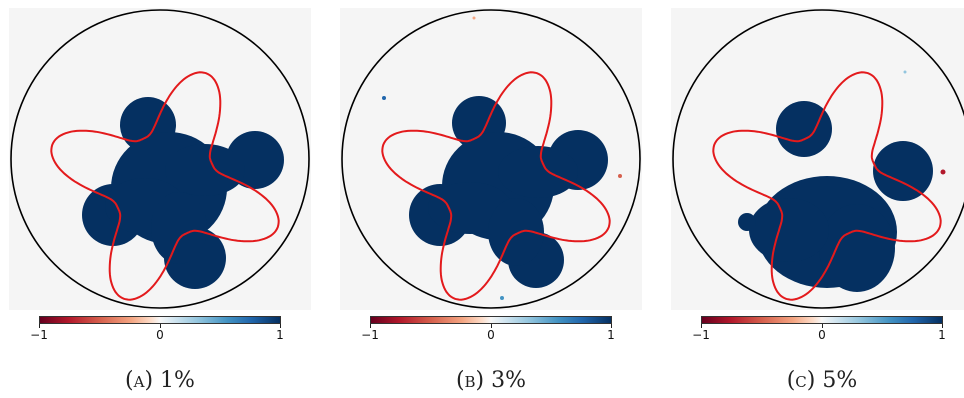  What do you see at coordinates (470, 380) in the screenshot?
I see `caption-letter: (b)` at bounding box center [470, 380].